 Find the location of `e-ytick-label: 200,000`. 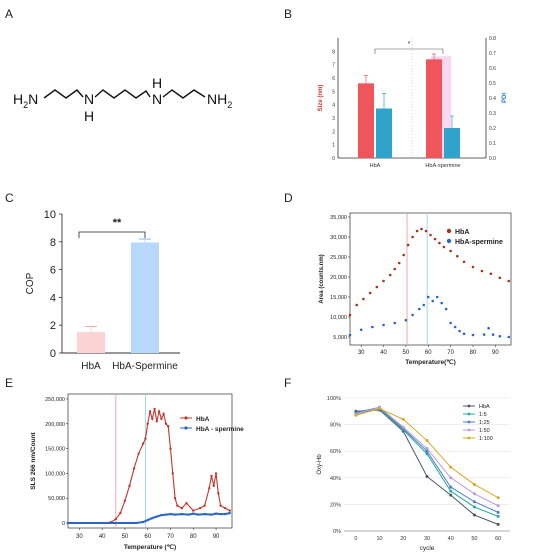

e-ytick-label: 200,000 is located at coordinates (55, 425).